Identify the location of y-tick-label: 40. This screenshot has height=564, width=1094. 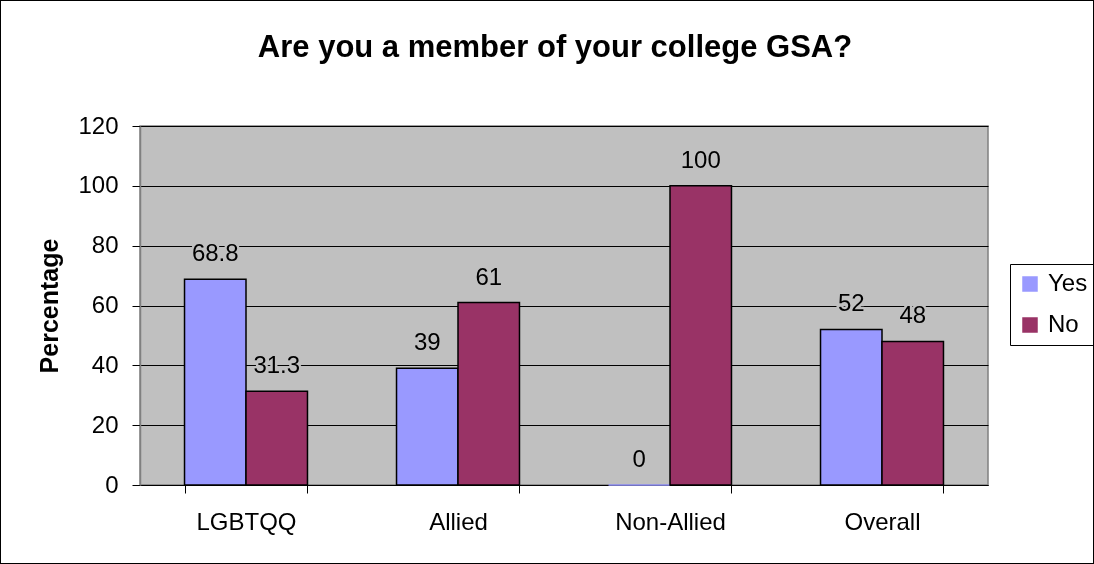
(105, 364).